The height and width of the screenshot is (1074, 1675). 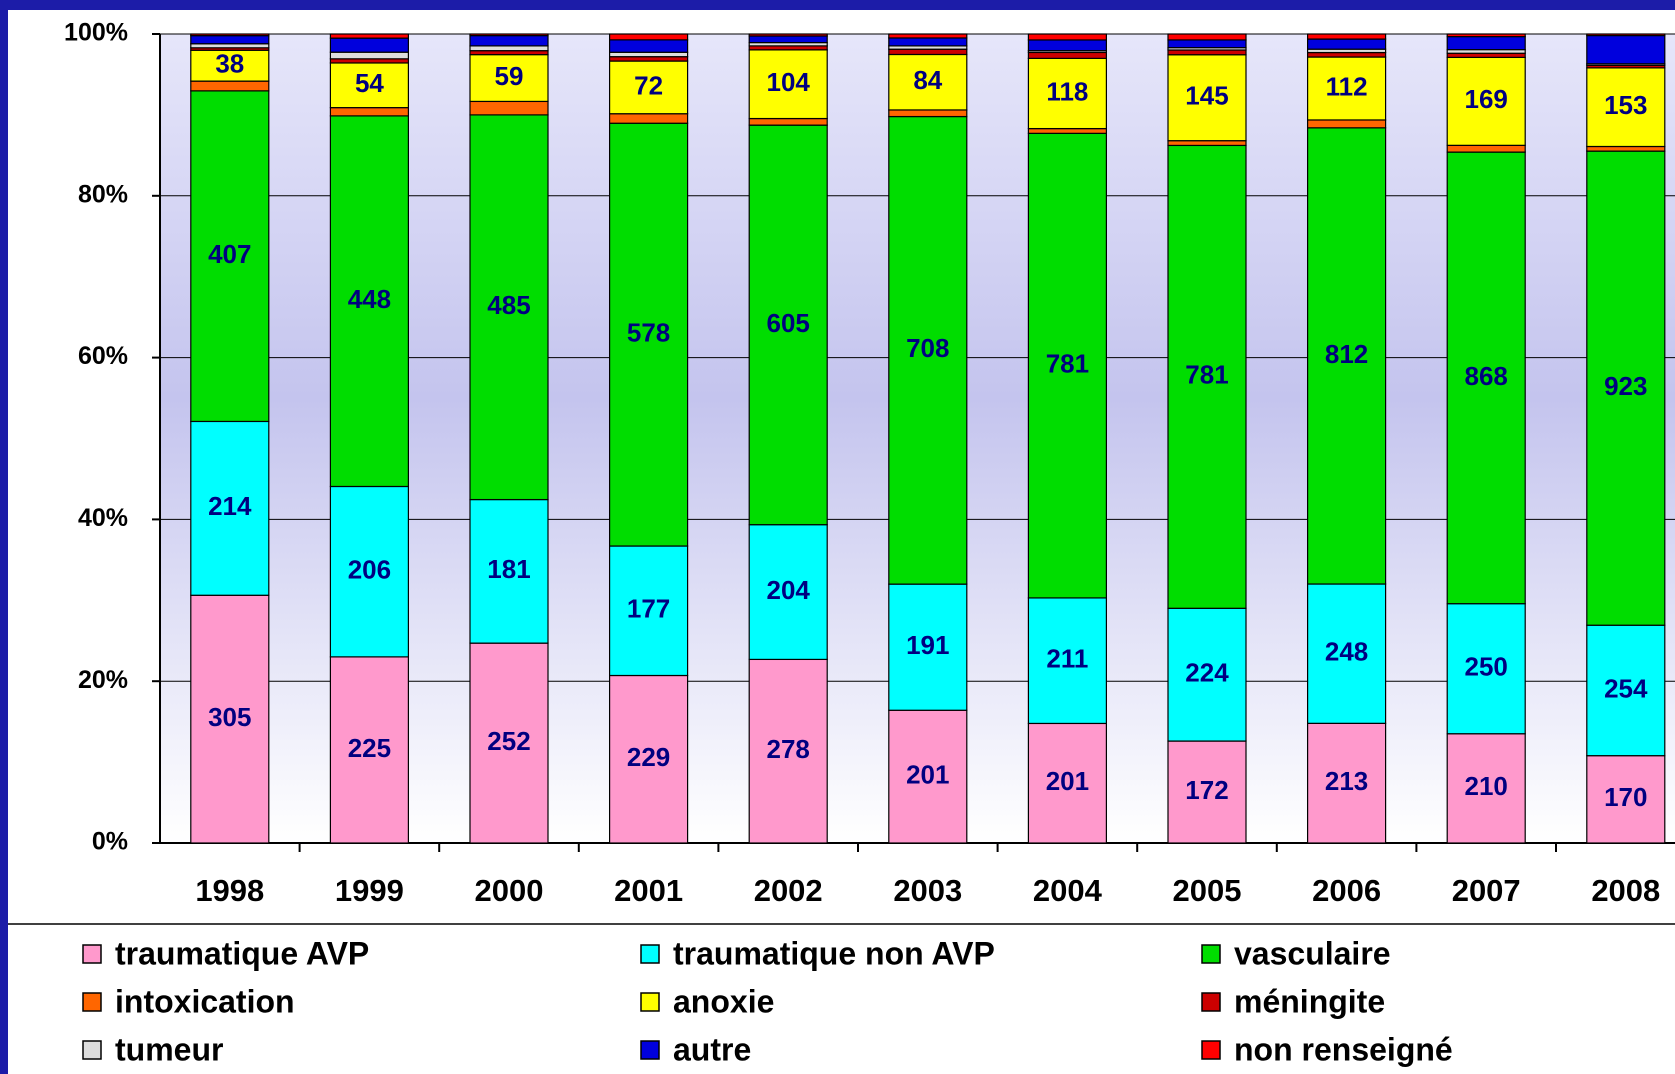 I want to click on legend-label: traumatique AVP, so click(x=242, y=953).